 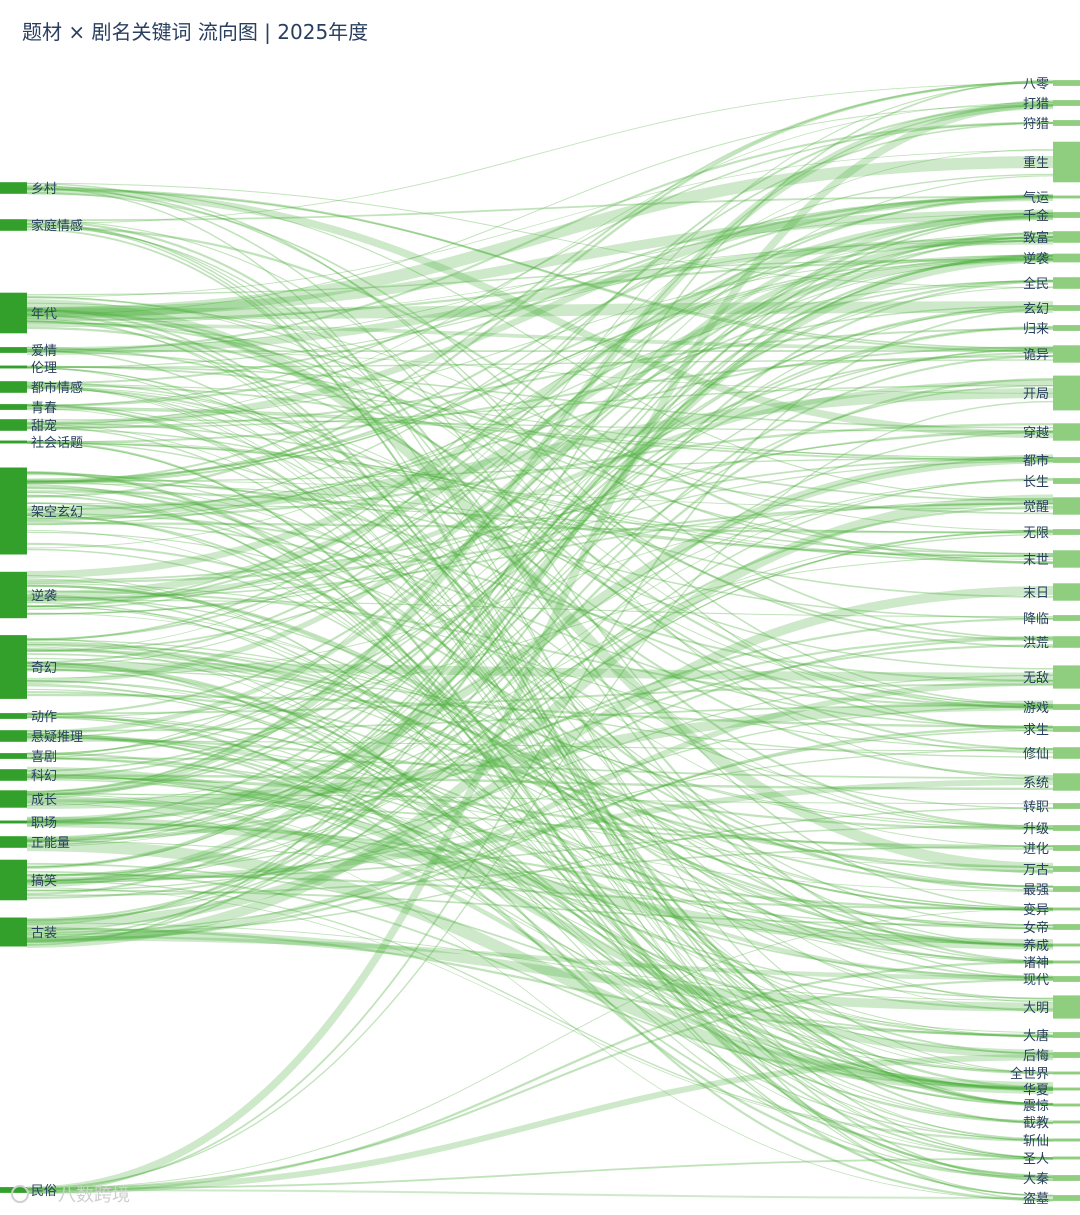 What do you see at coordinates (70, 1195) in the screenshot?
I see `watermark: 八数跨境` at bounding box center [70, 1195].